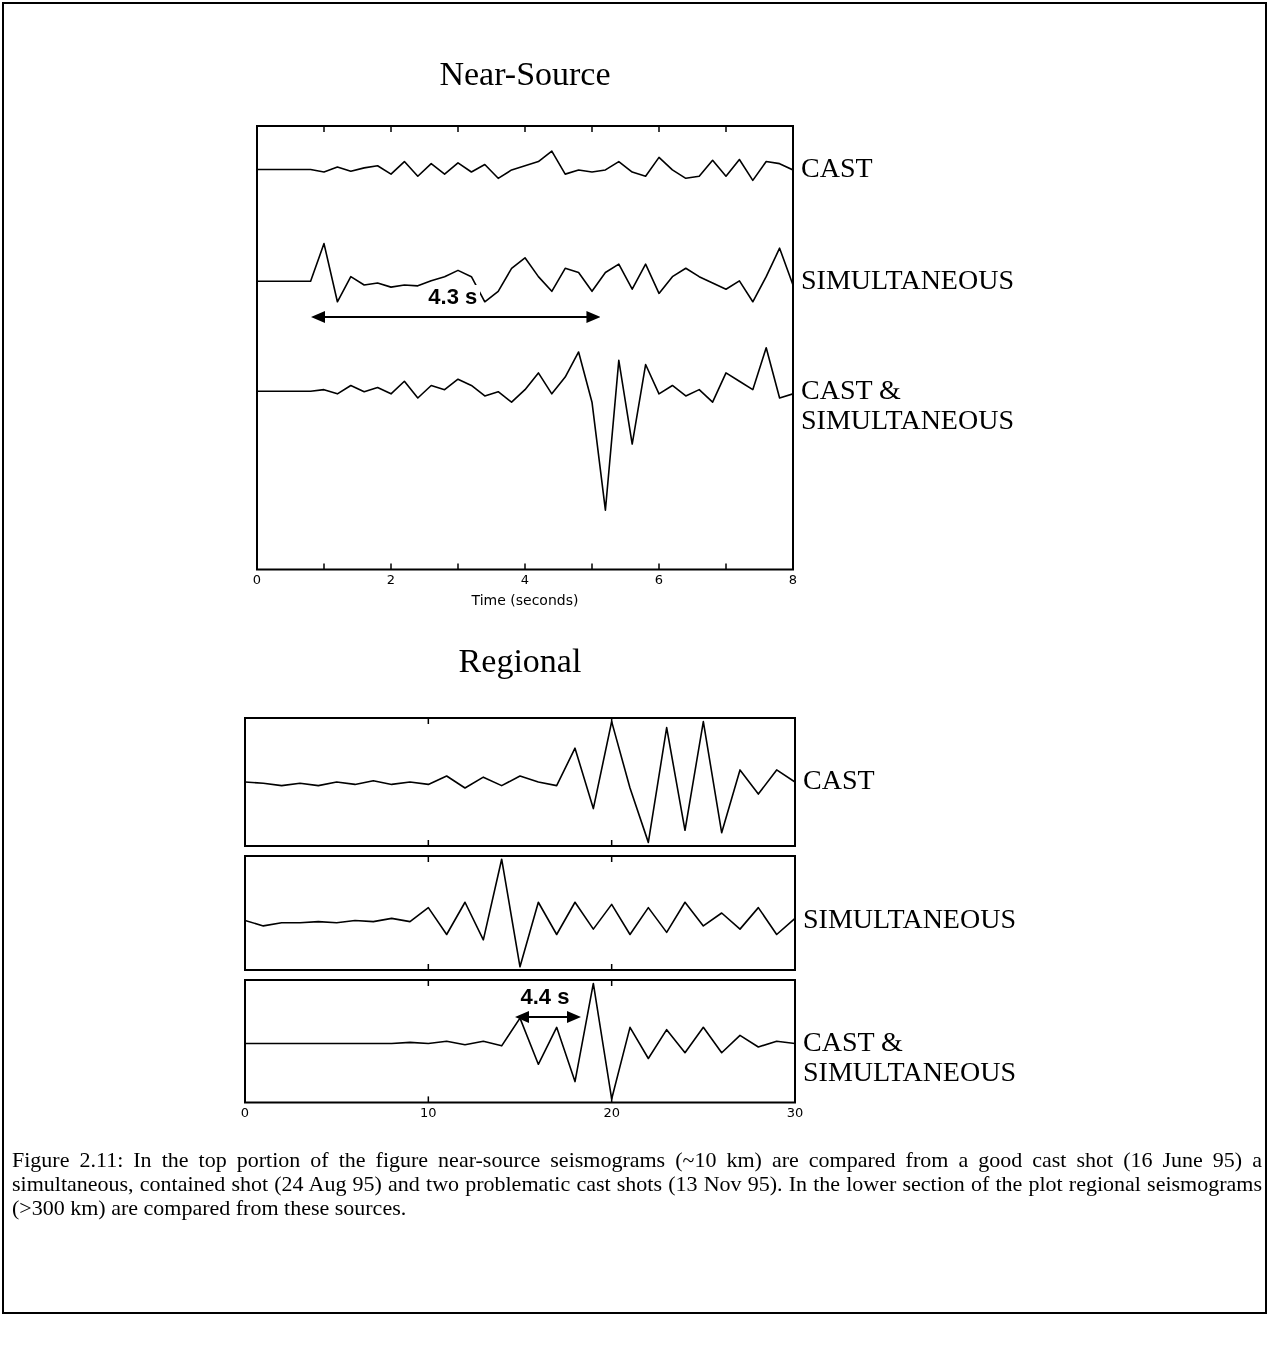 The image size is (1271, 1353). Describe the element at coordinates (453, 296) in the screenshot. I see `annotation: 4.3 s` at that location.